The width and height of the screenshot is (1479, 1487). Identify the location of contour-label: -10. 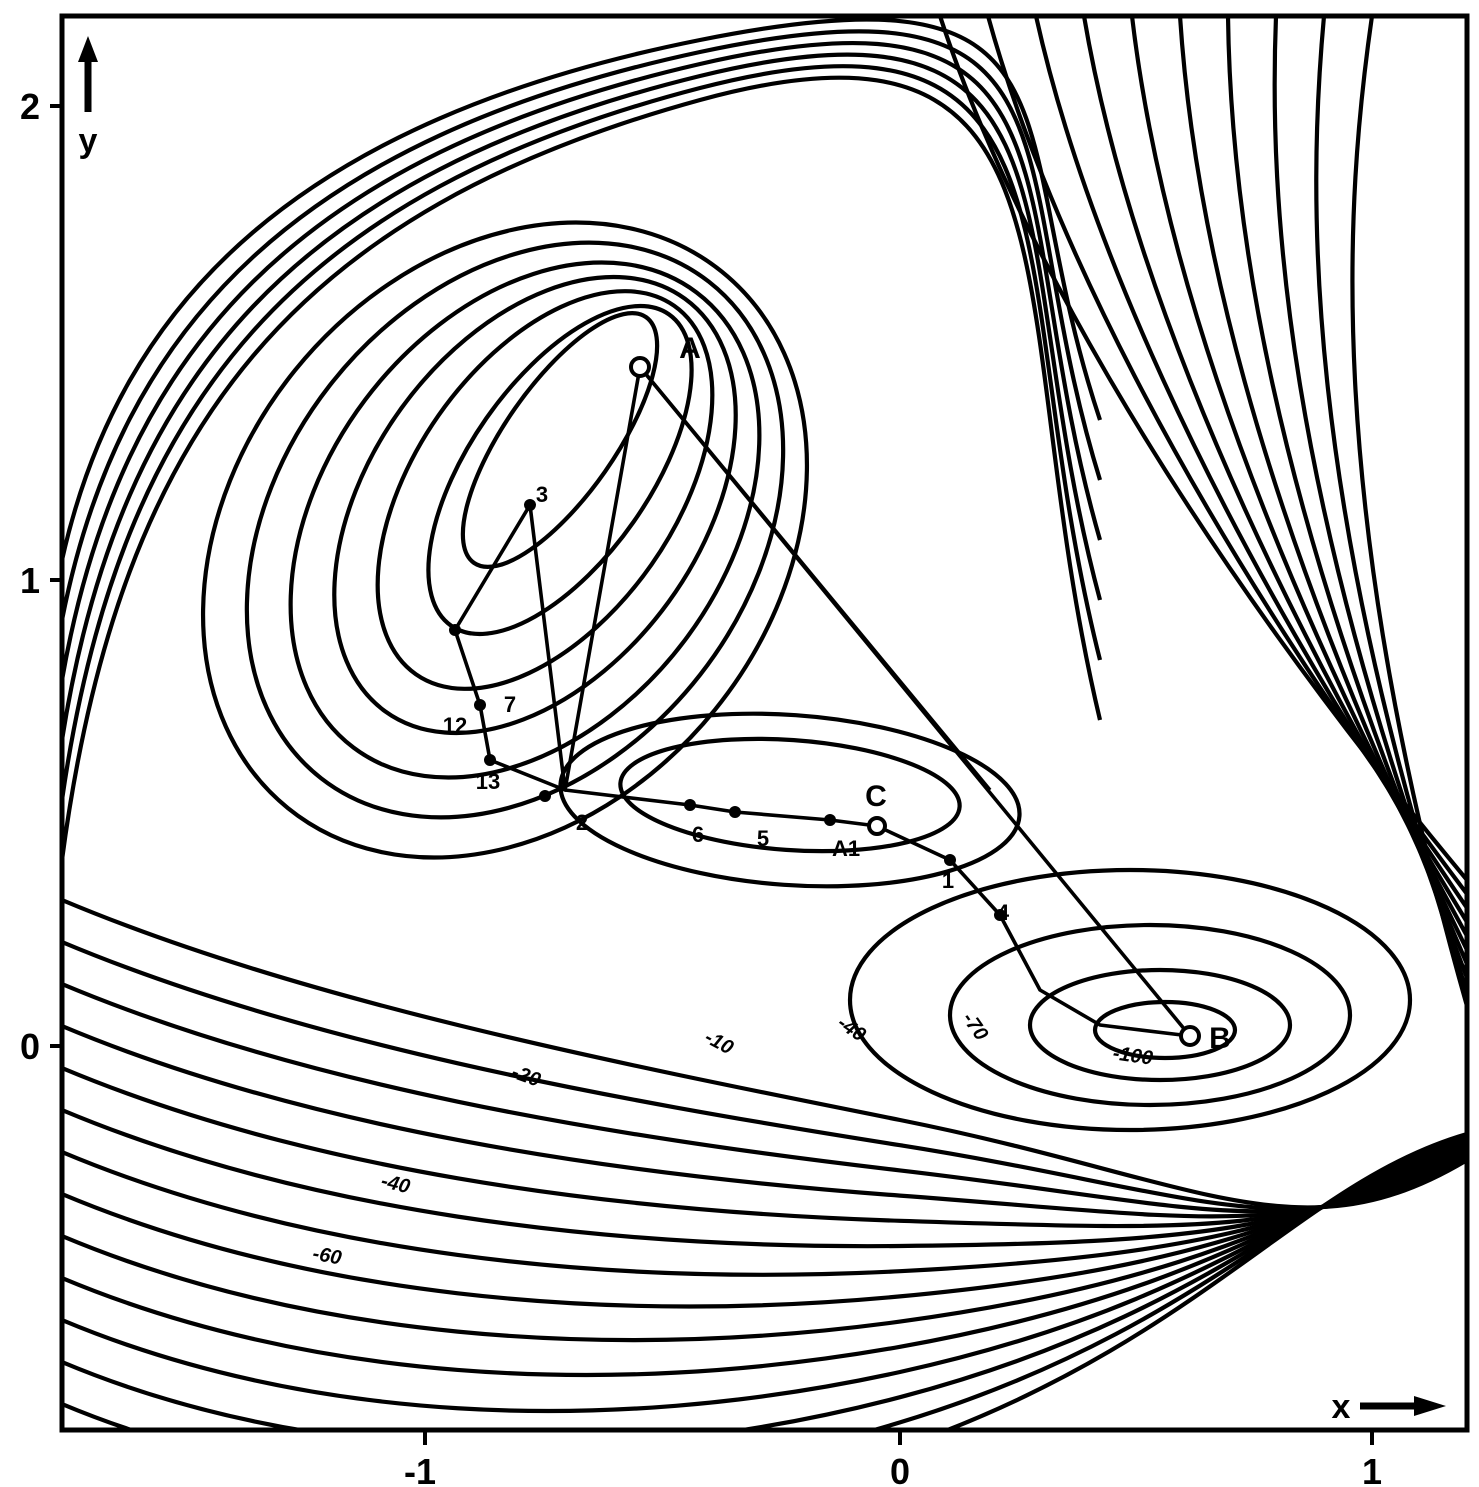
(719, 1042).